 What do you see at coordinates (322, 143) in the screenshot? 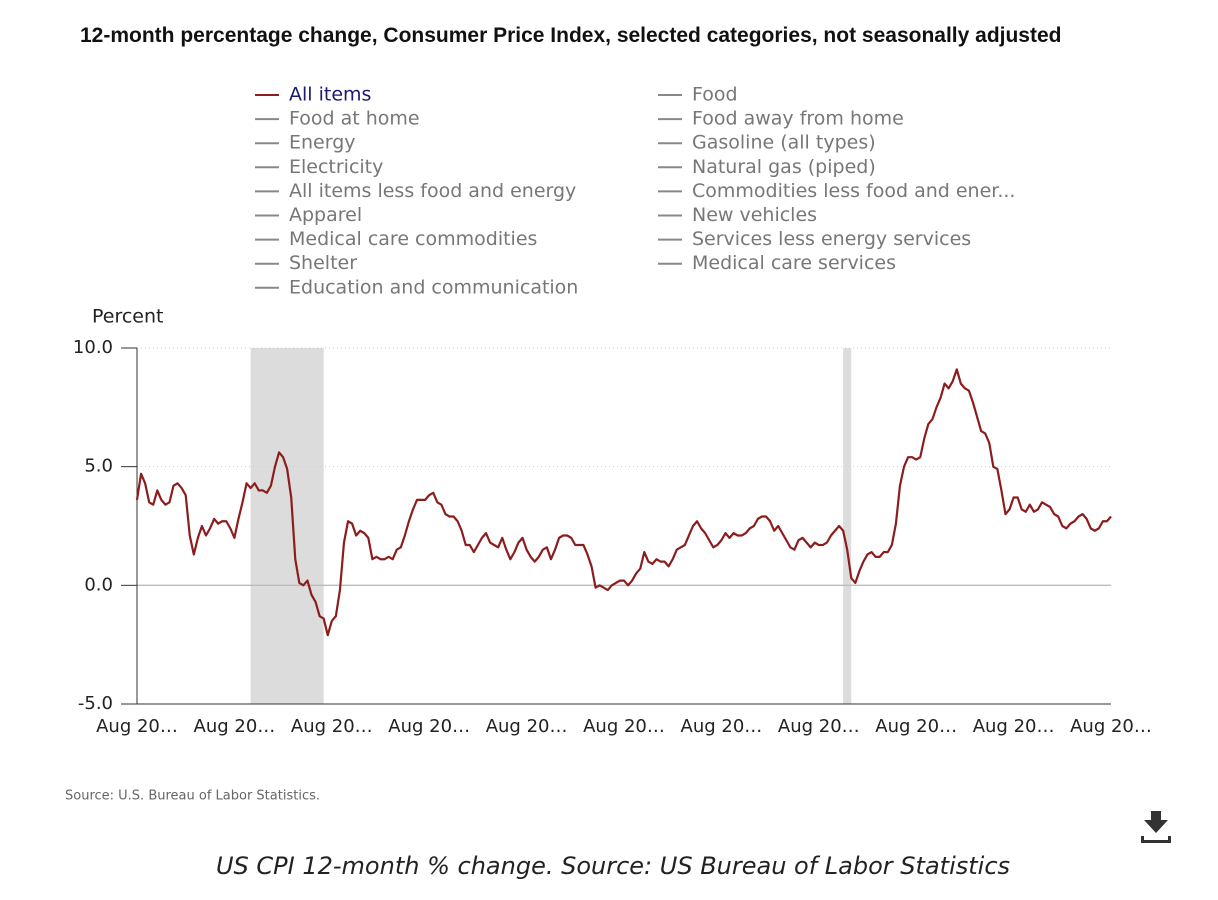
I see `legend-label: Energy` at bounding box center [322, 143].